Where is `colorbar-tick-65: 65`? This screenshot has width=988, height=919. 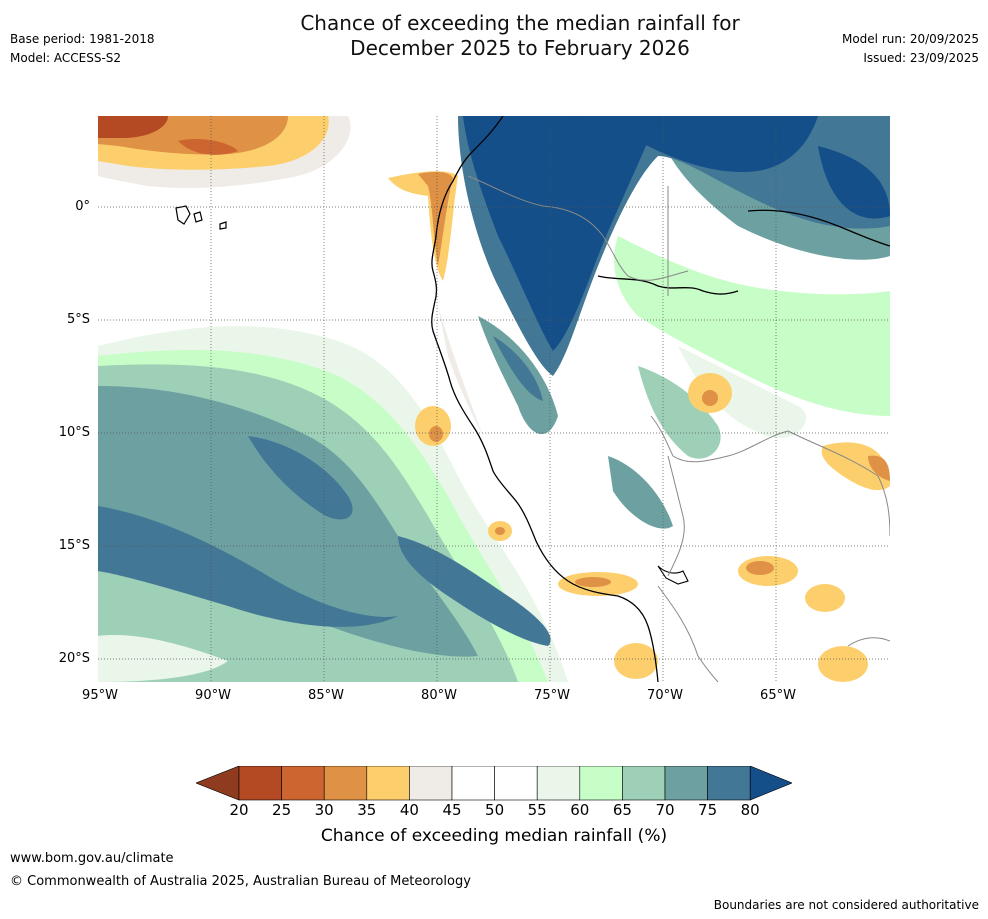
colorbar-tick-65: 65 is located at coordinates (622, 810).